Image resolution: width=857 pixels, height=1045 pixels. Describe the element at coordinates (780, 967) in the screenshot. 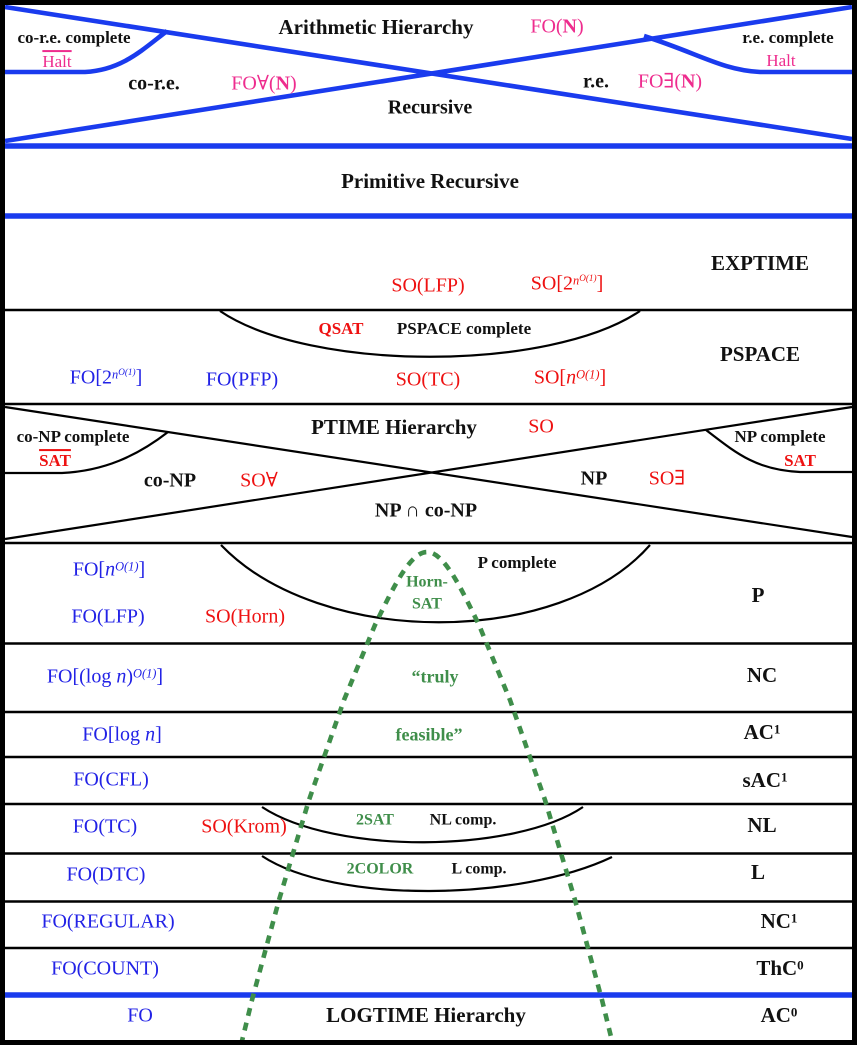

I see `thc0-class-label: ThC0` at that location.